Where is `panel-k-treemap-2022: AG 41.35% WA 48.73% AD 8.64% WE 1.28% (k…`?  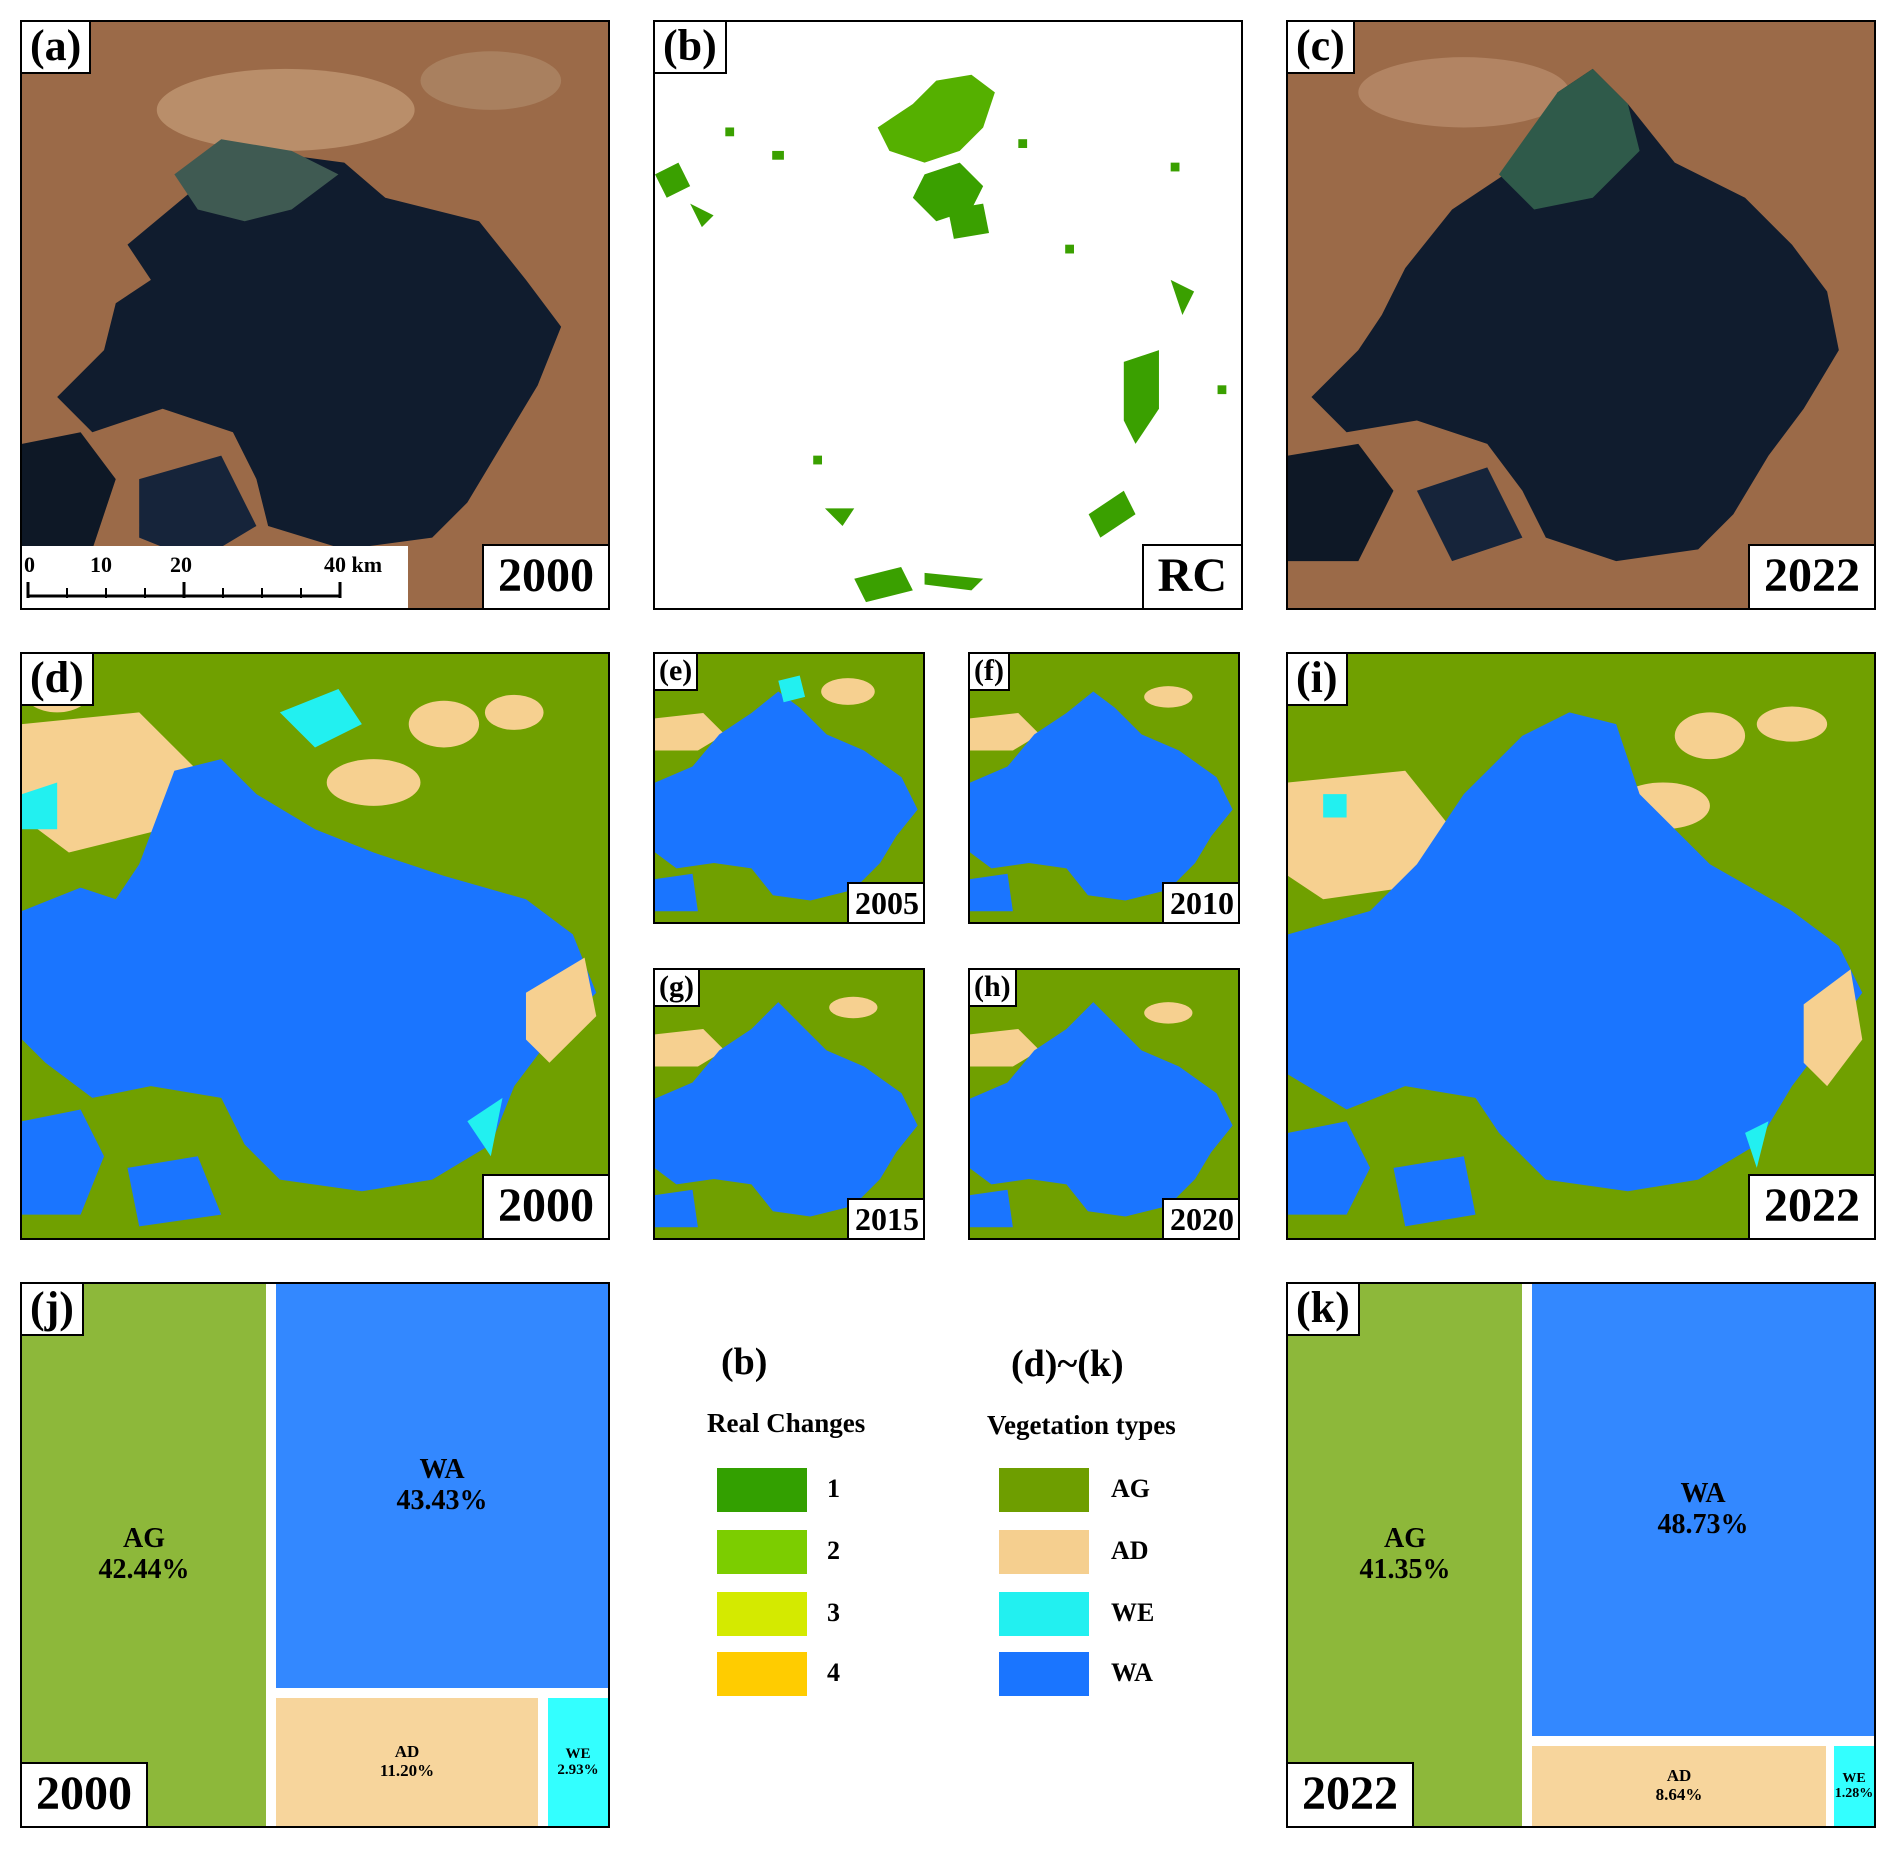 panel-k-treemap-2022: AG 41.35% WA 48.73% AD 8.64% WE 1.28% (k… is located at coordinates (1581, 1555).